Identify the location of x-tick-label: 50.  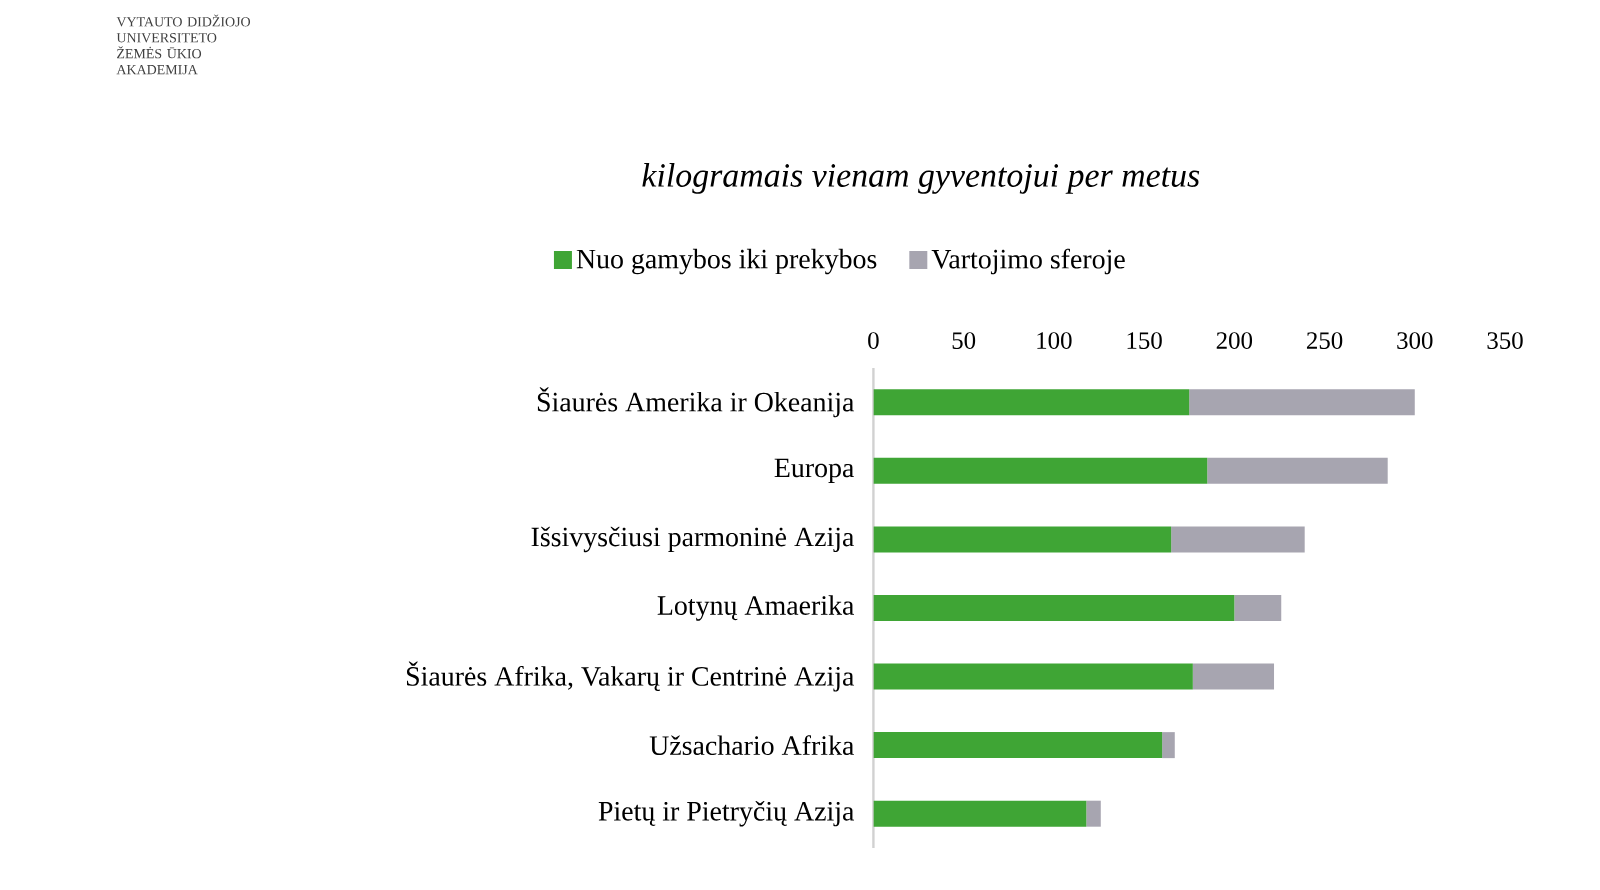
(964, 340).